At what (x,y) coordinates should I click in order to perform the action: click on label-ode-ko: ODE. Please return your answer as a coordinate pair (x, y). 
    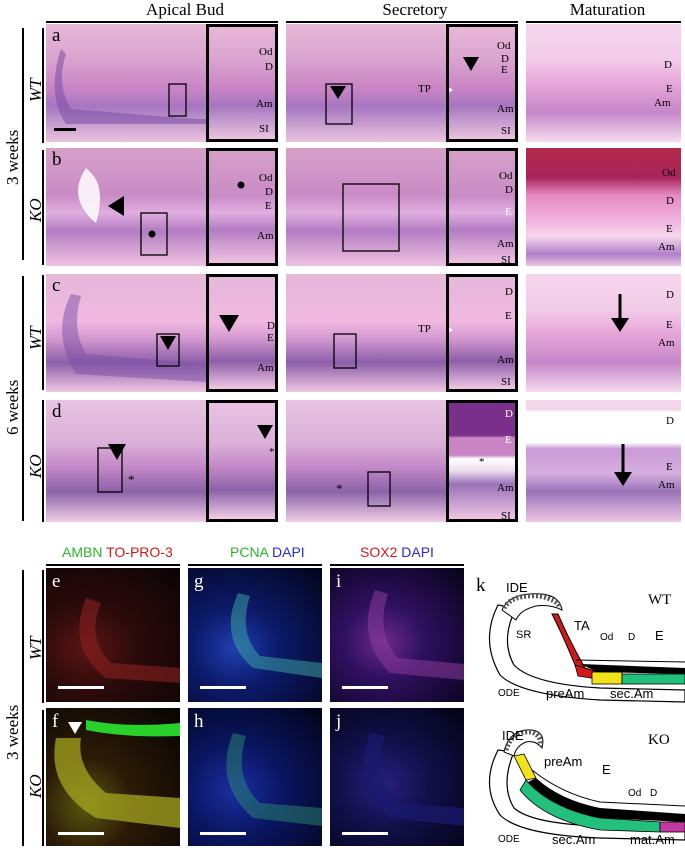
    Looking at the image, I should click on (509, 839).